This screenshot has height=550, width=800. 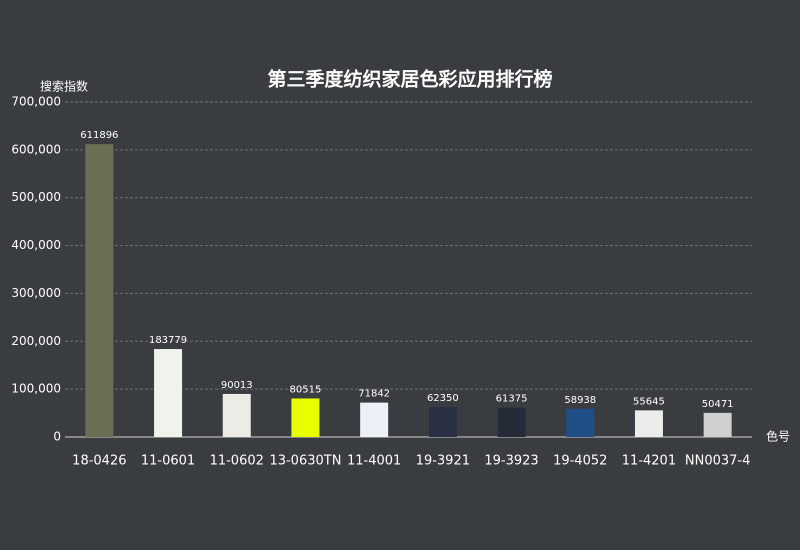 I want to click on x-tick-label: 11-0601, so click(x=168, y=461).